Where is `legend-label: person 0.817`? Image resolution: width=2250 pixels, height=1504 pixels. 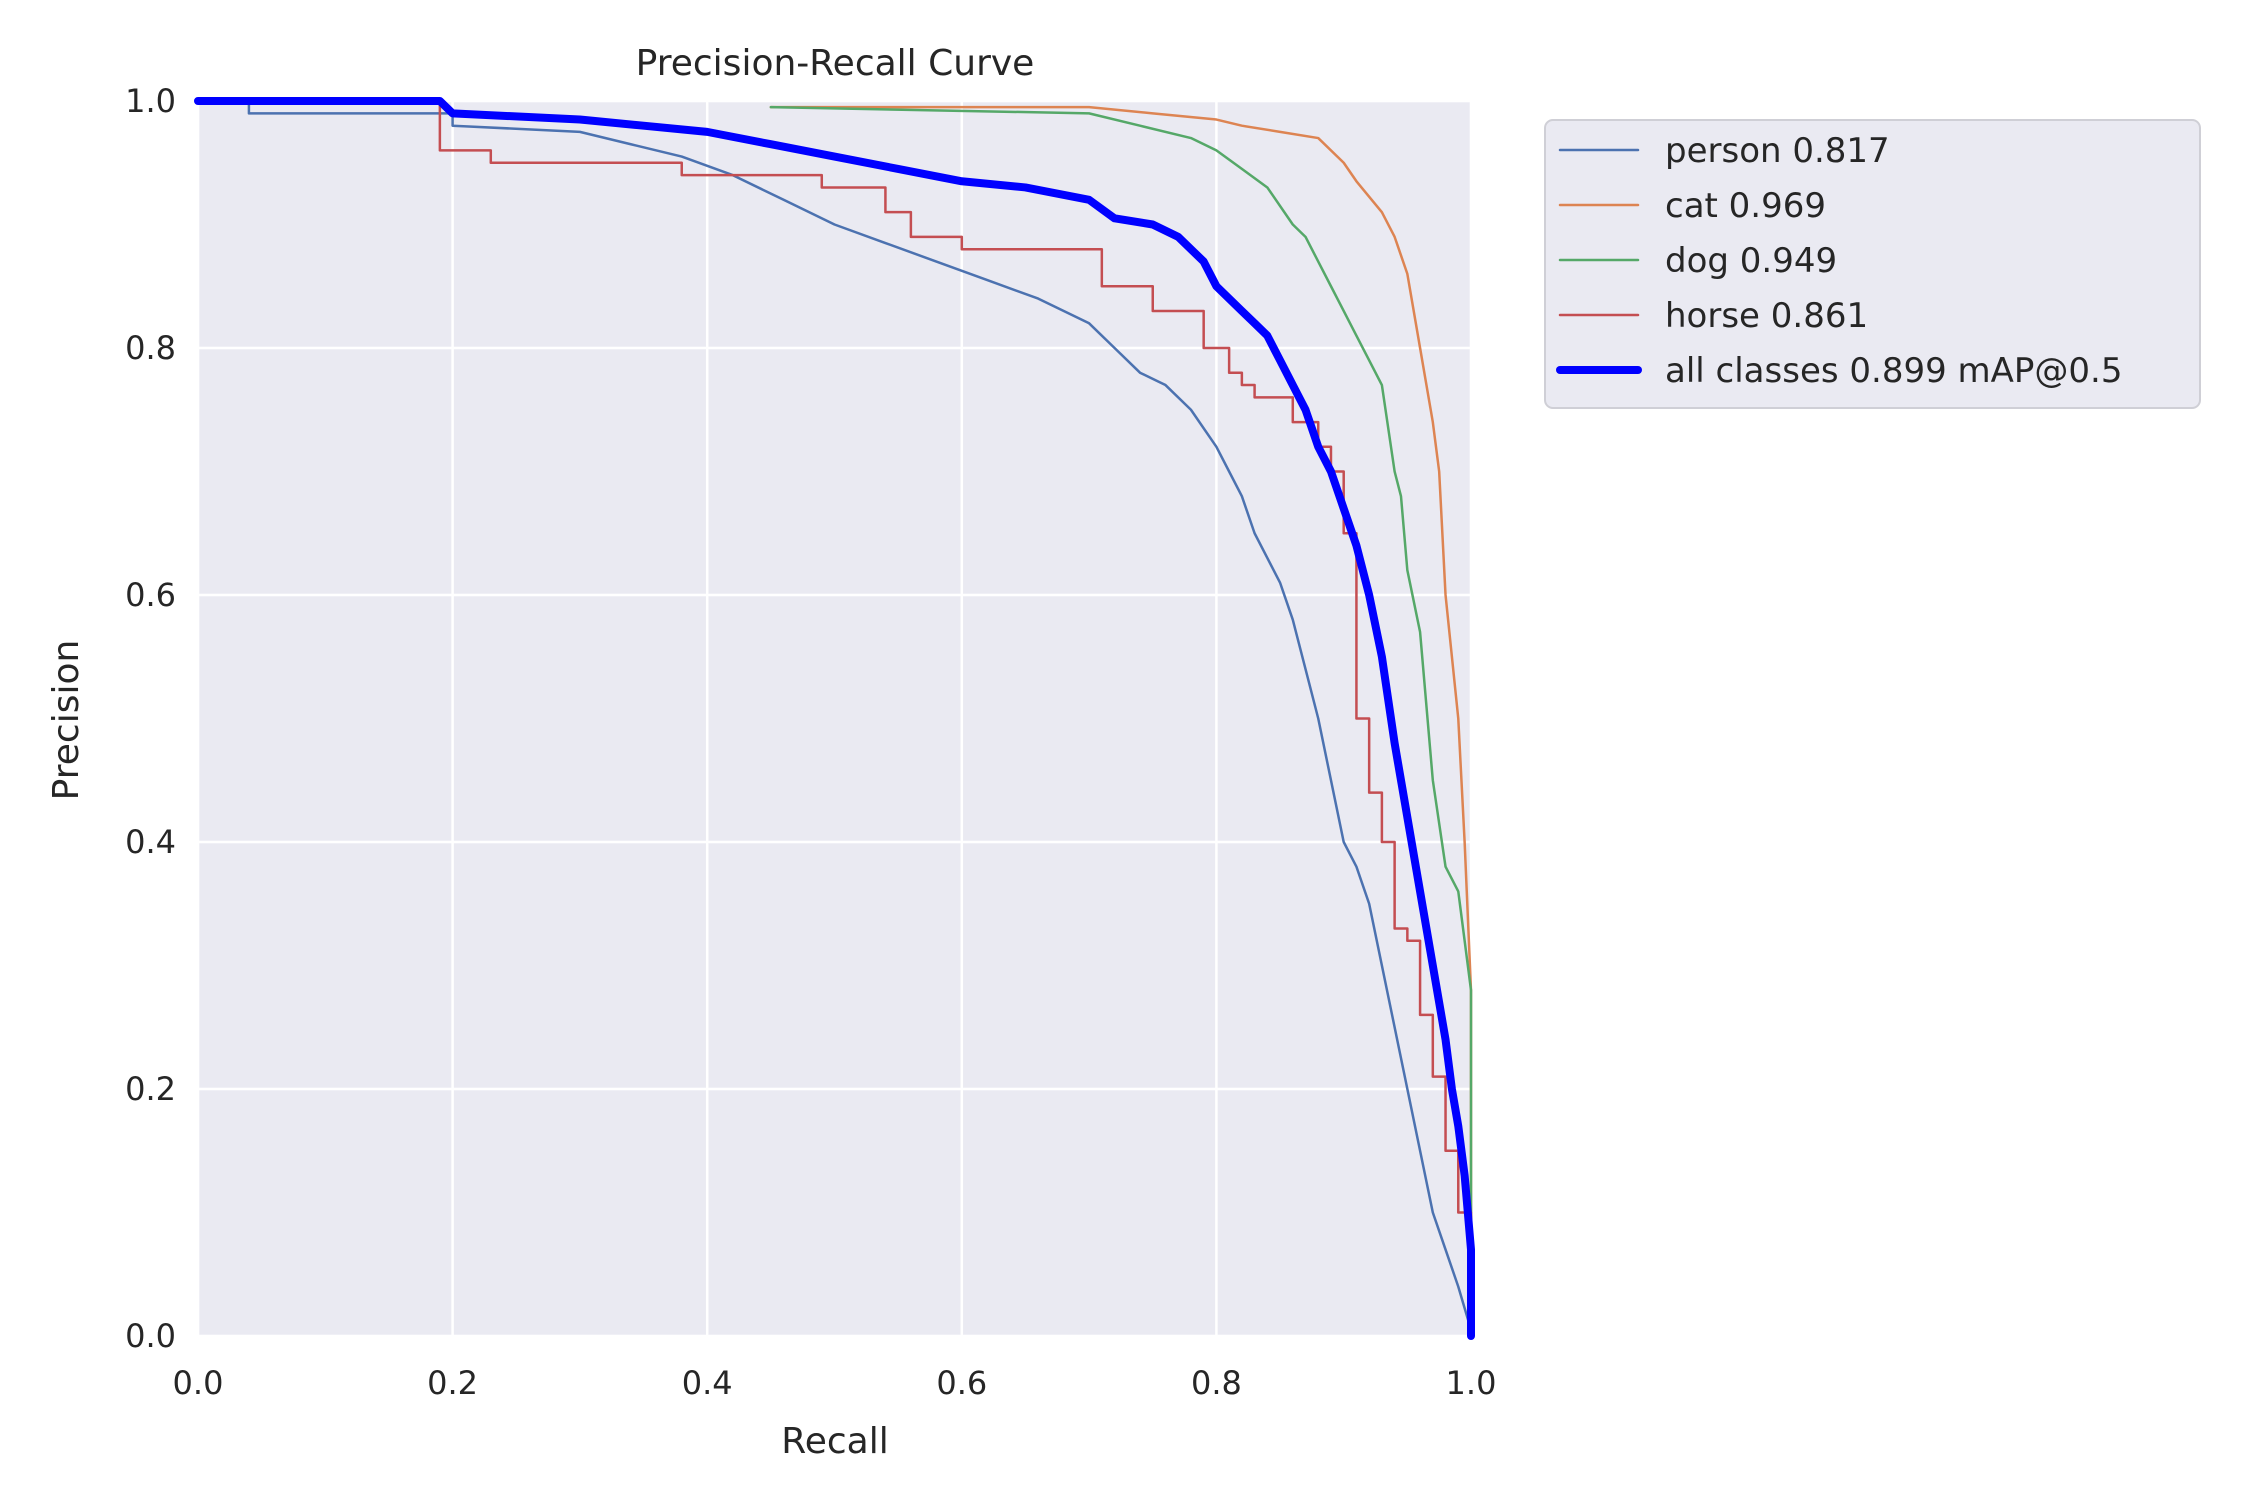 legend-label: person 0.817 is located at coordinates (1777, 151).